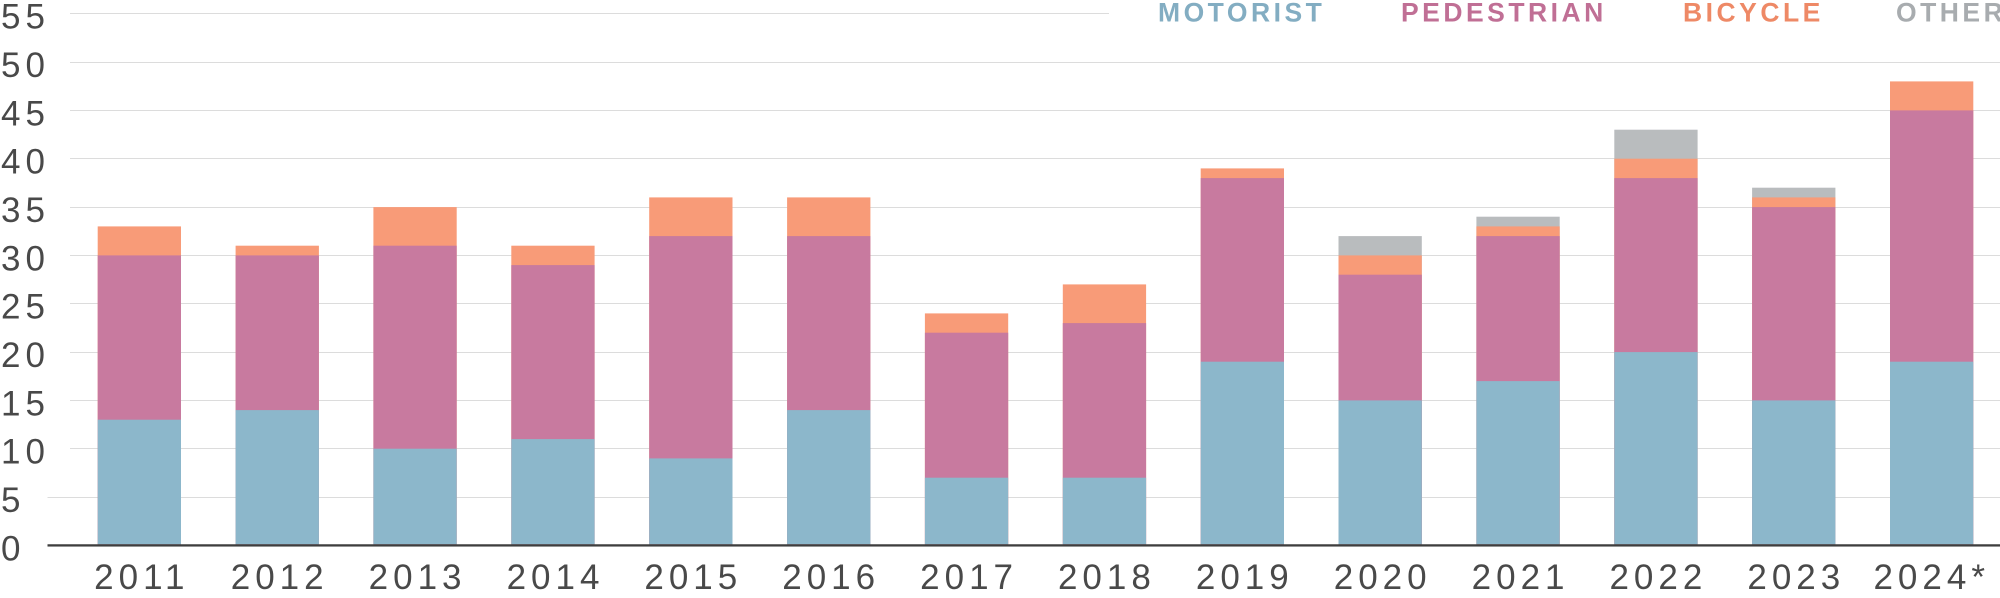  I want to click on svg-text: 2013, so click(418, 577).